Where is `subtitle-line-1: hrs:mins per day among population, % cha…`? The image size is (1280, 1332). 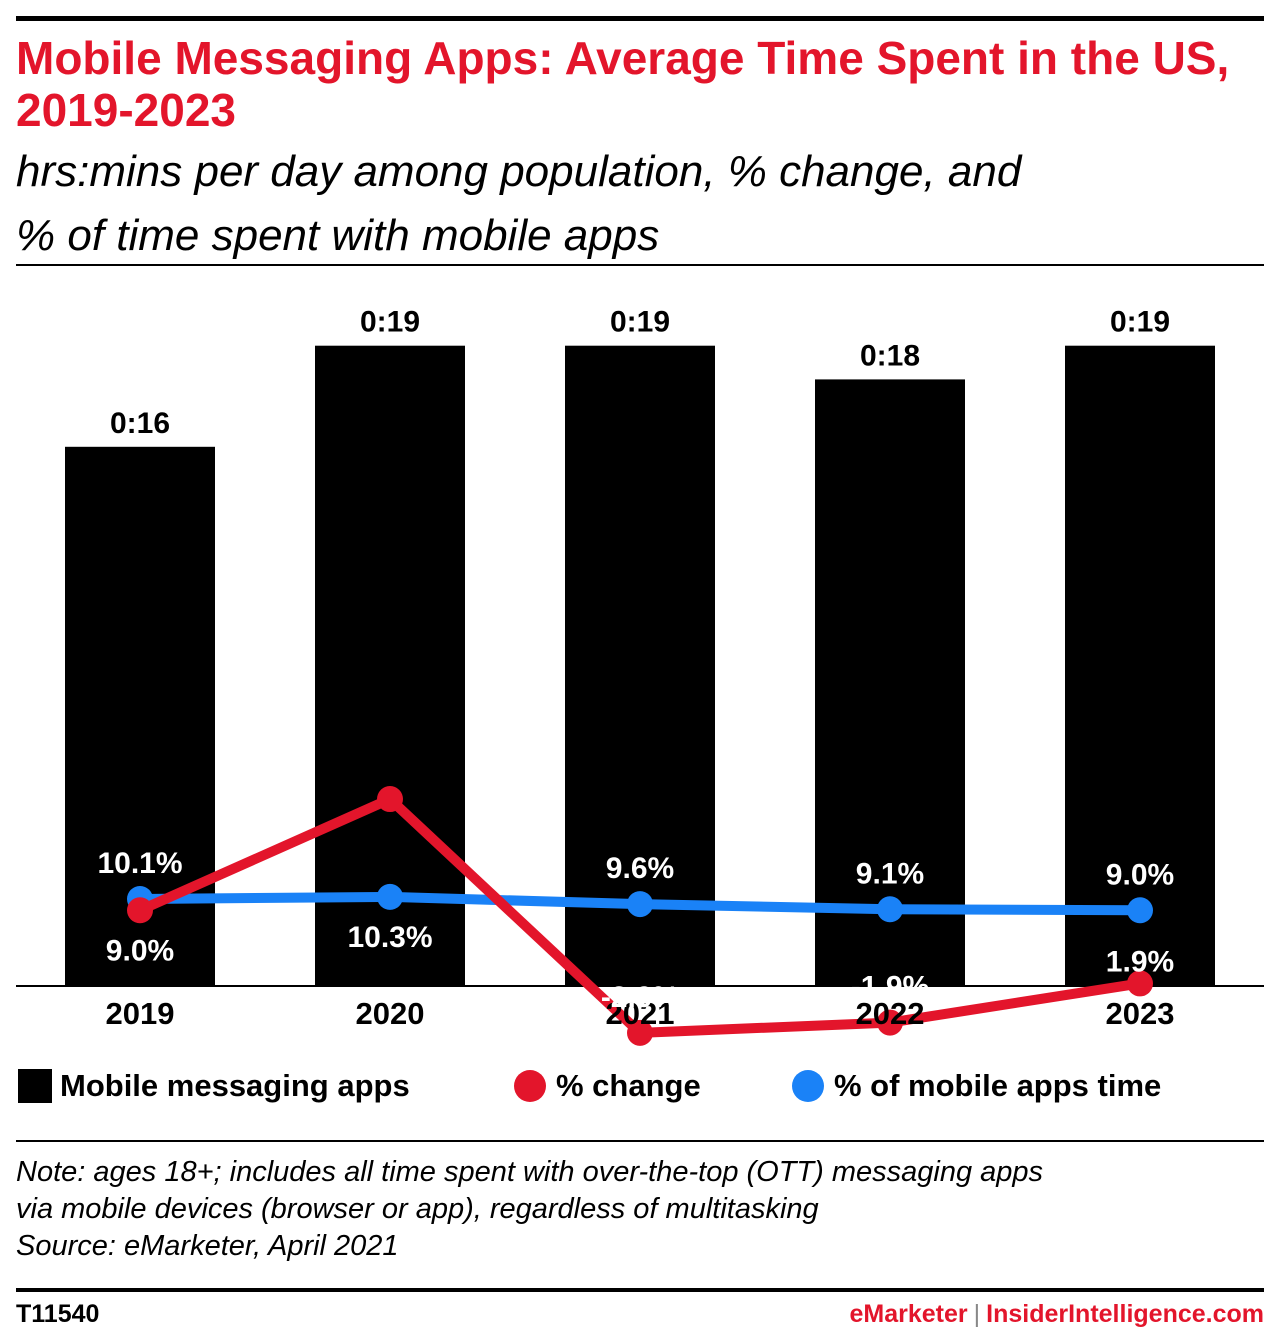
subtitle-line-1: hrs:mins per day among population, % cha… is located at coordinates (519, 171).